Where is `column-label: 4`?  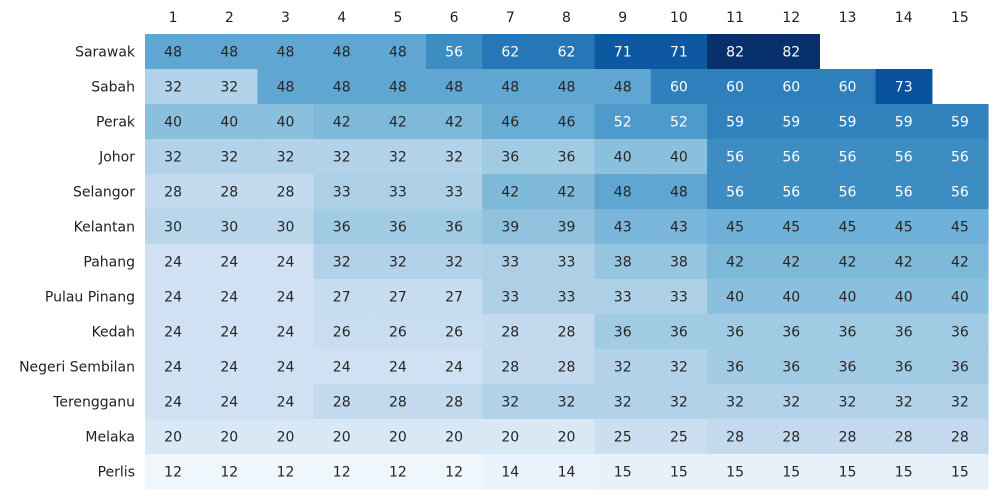
column-label: 4 is located at coordinates (341, 18).